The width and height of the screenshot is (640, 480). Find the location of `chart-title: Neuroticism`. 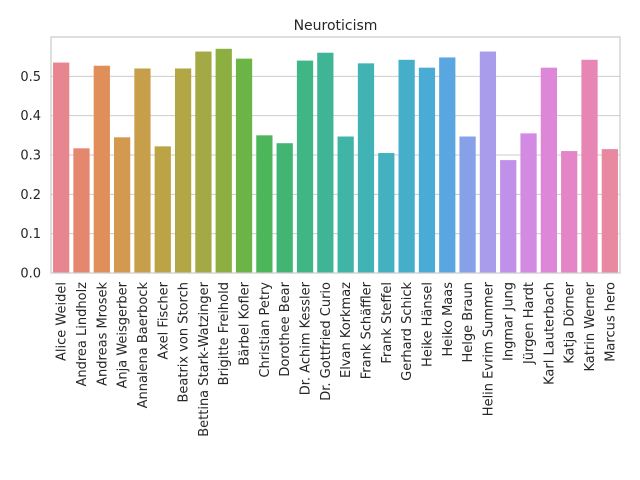

chart-title: Neuroticism is located at coordinates (336, 26).